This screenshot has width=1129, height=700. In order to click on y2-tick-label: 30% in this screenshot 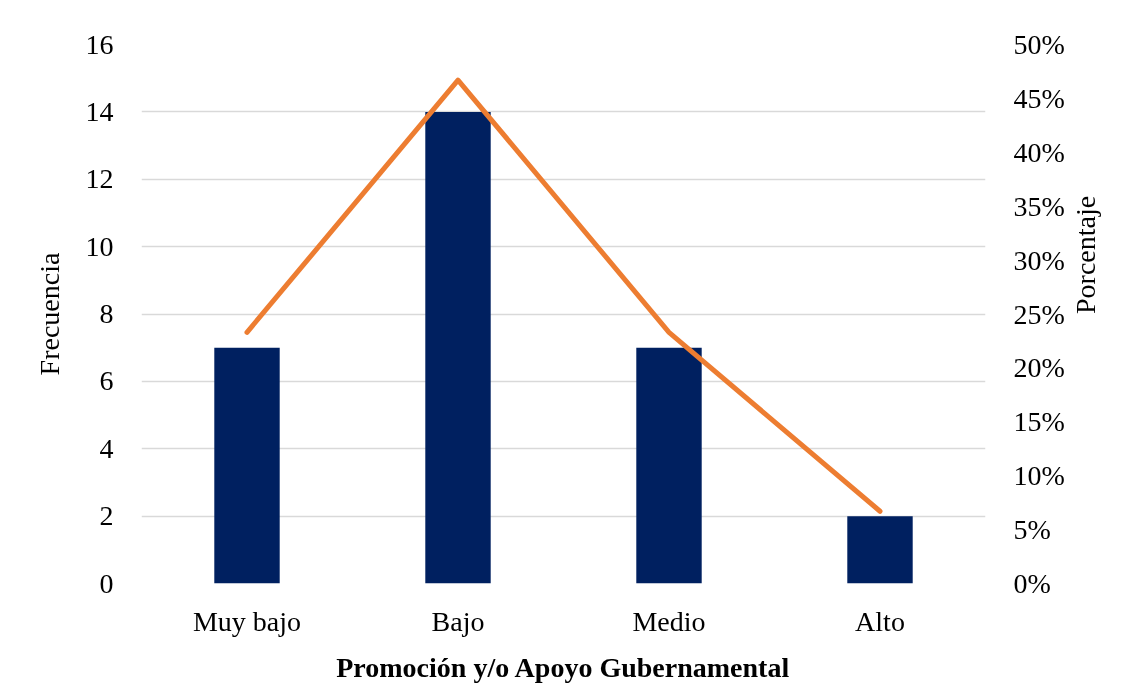, I will do `click(1039, 260)`.